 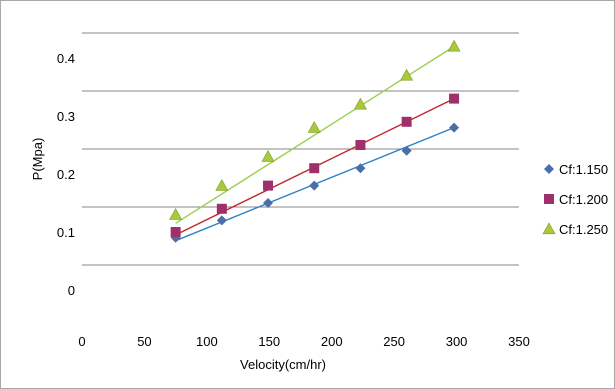 What do you see at coordinates (71, 290) in the screenshot?
I see `y-tick-label: 0` at bounding box center [71, 290].